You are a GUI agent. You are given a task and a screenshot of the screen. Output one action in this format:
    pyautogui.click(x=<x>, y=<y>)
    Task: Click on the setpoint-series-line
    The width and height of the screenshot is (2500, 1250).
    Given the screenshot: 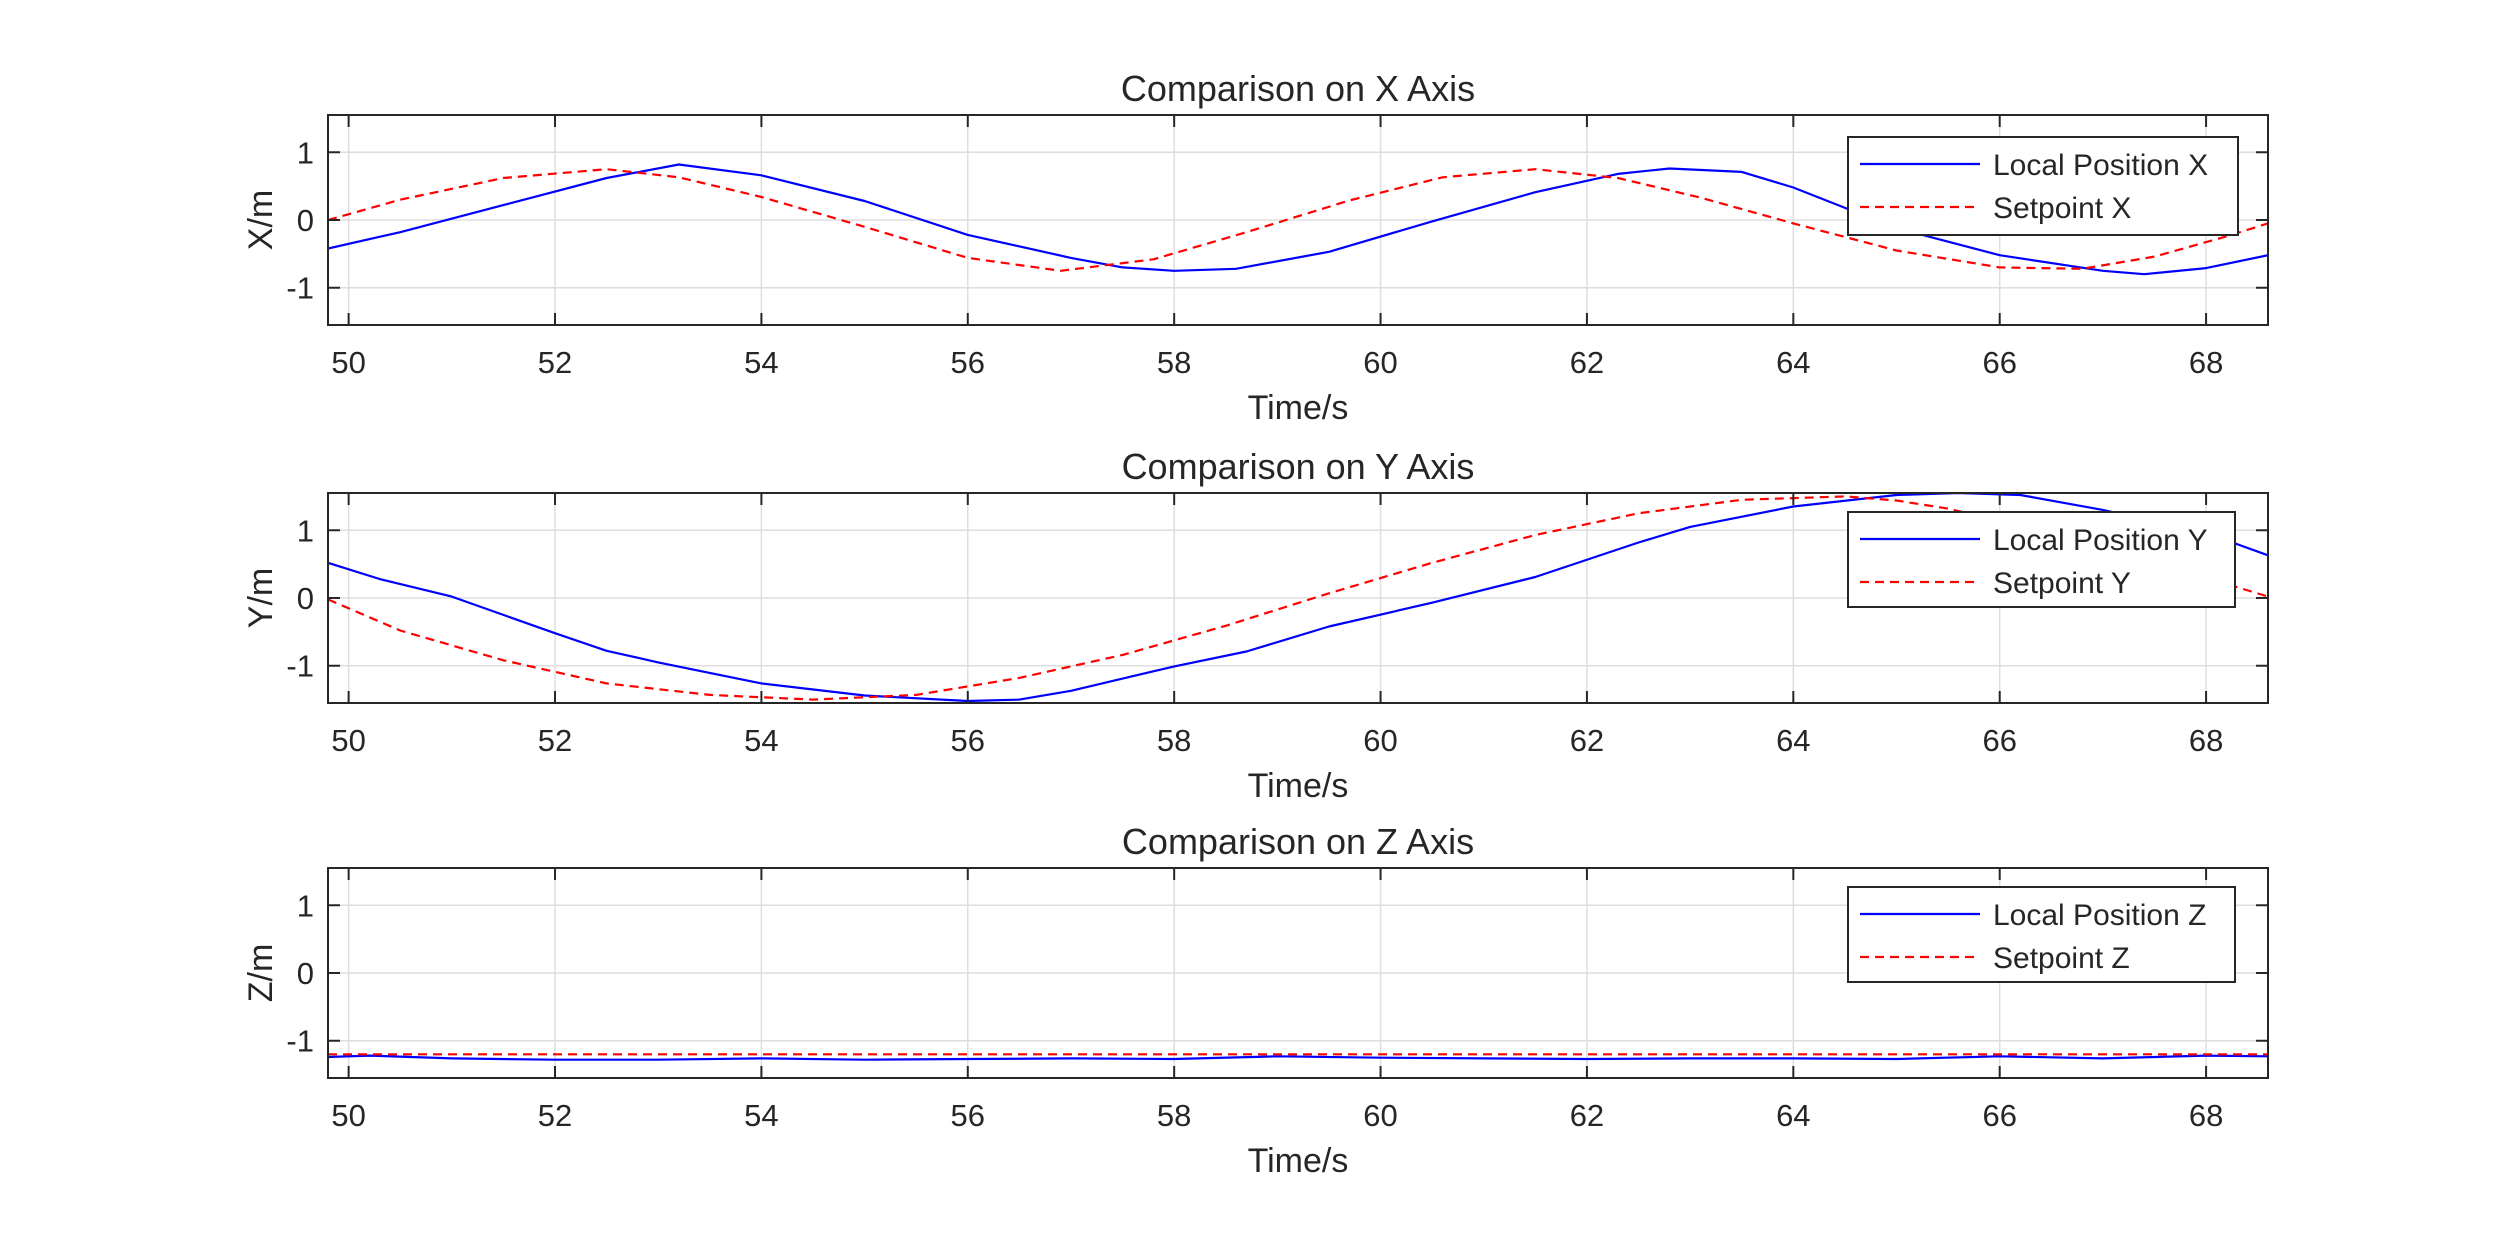 What is the action you would take?
    pyautogui.click(x=1298, y=220)
    